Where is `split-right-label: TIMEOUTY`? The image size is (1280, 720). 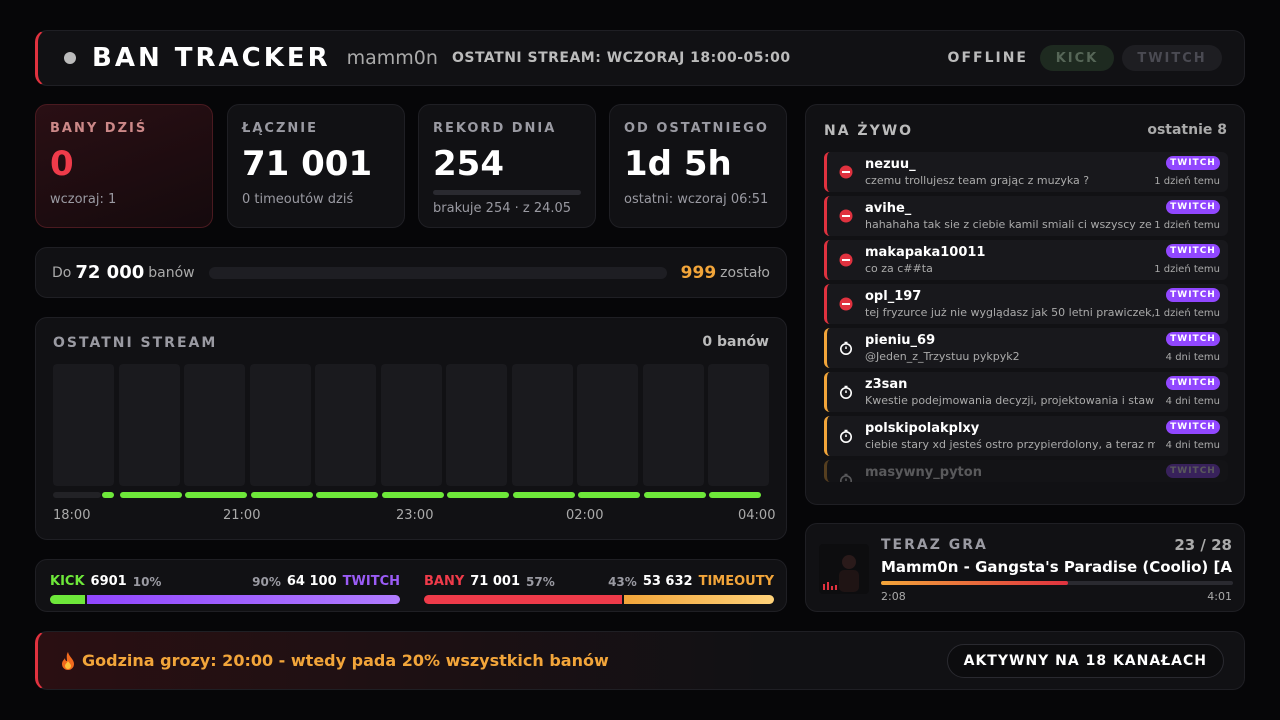
split-right-label: TIMEOUTY is located at coordinates (736, 581).